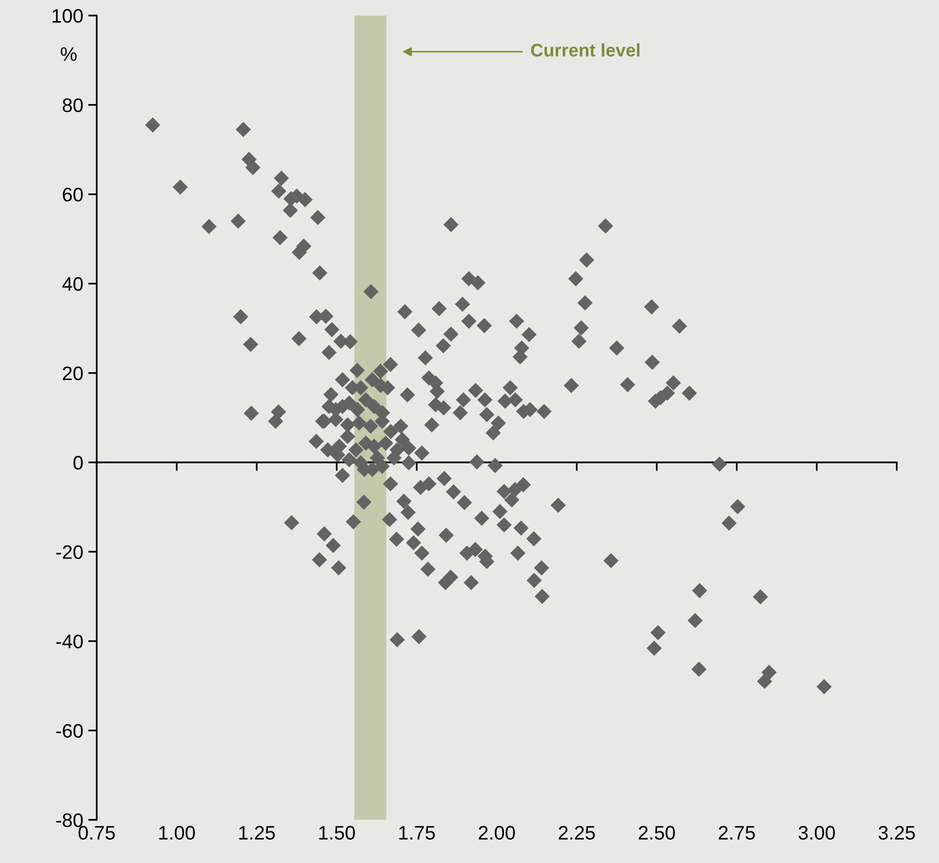 Image resolution: width=939 pixels, height=863 pixels. What do you see at coordinates (72, 195) in the screenshot?
I see `y-tick-label: 60` at bounding box center [72, 195].